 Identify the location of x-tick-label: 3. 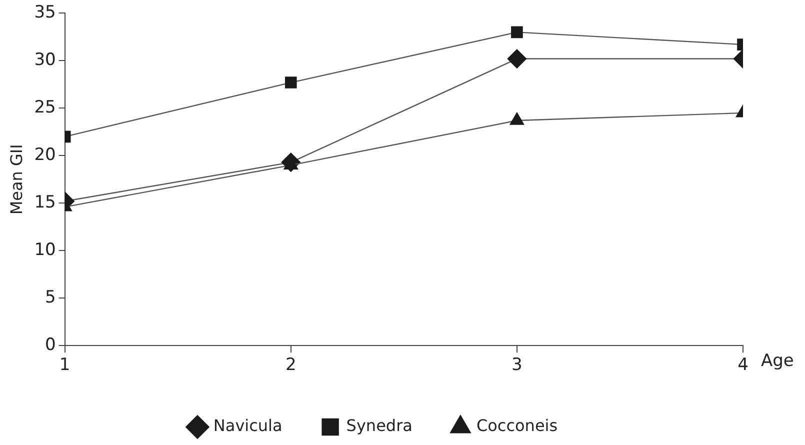
(517, 365).